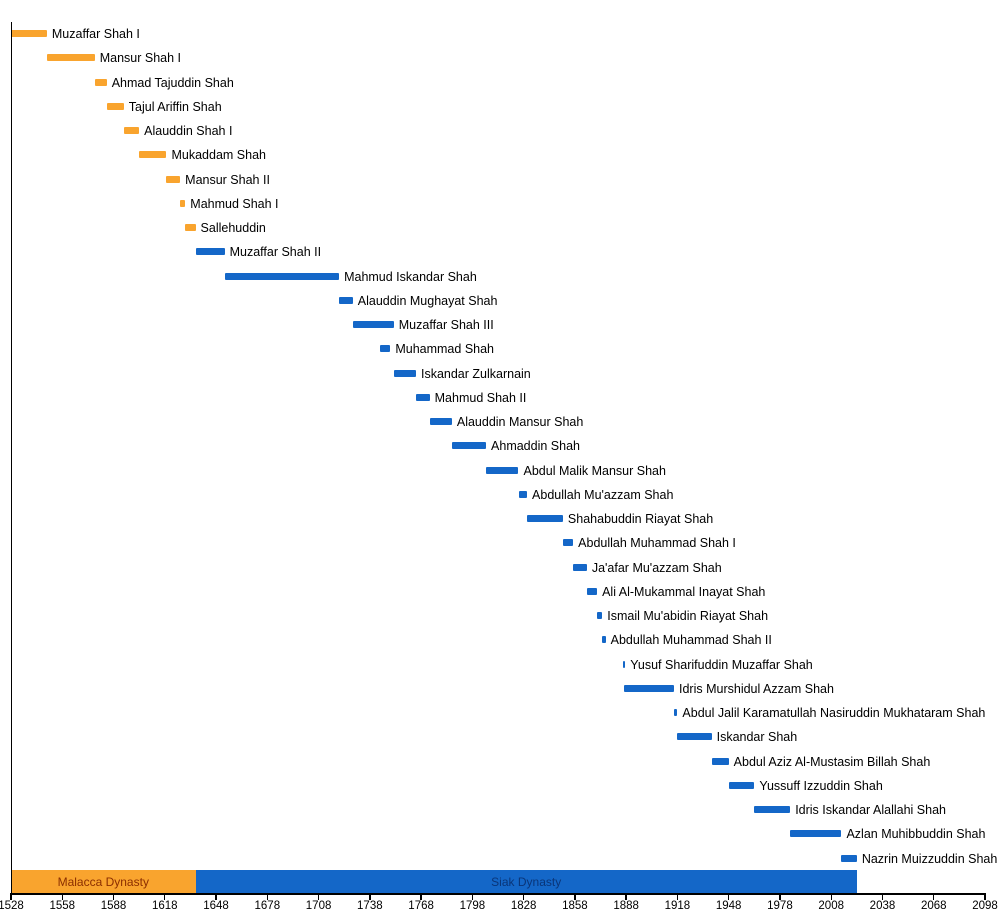  Describe the element at coordinates (472, 906) in the screenshot. I see `axis-tick-label: 1798` at that location.